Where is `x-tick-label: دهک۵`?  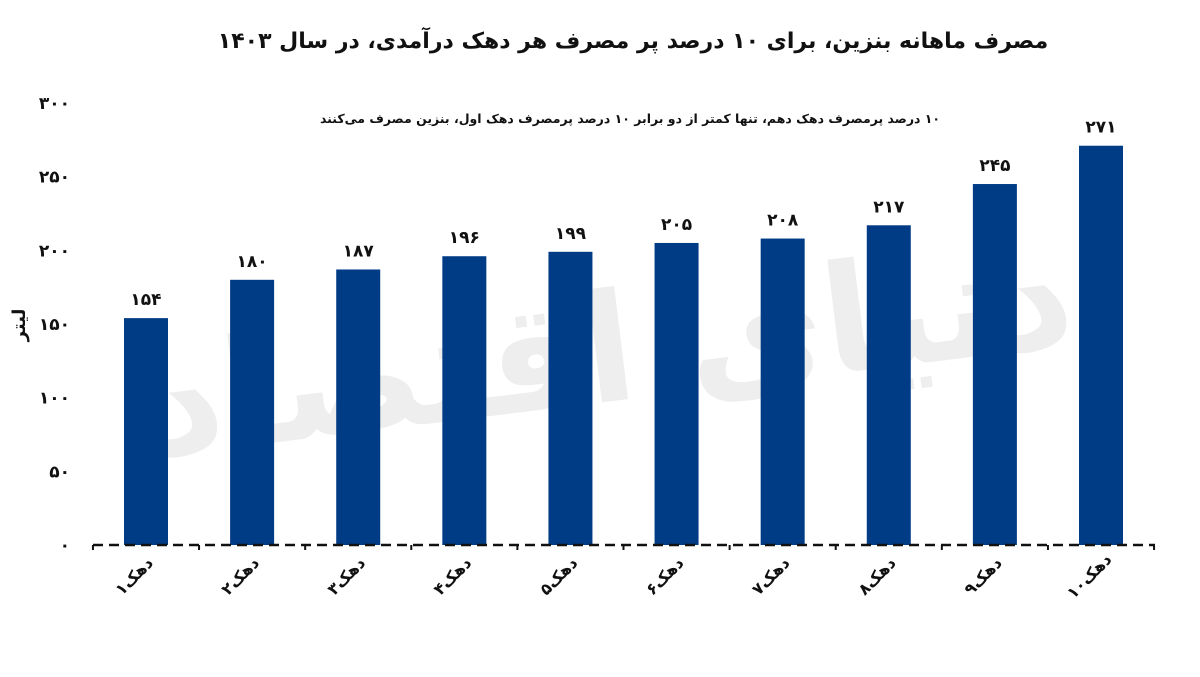
x-tick-label: دهک۵ is located at coordinates (559, 576).